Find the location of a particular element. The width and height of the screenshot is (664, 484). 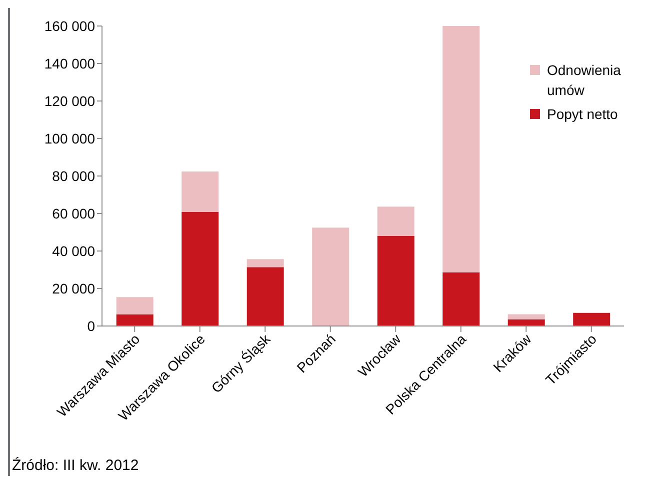

y-tick-label: 120 000 is located at coordinates (70, 100).